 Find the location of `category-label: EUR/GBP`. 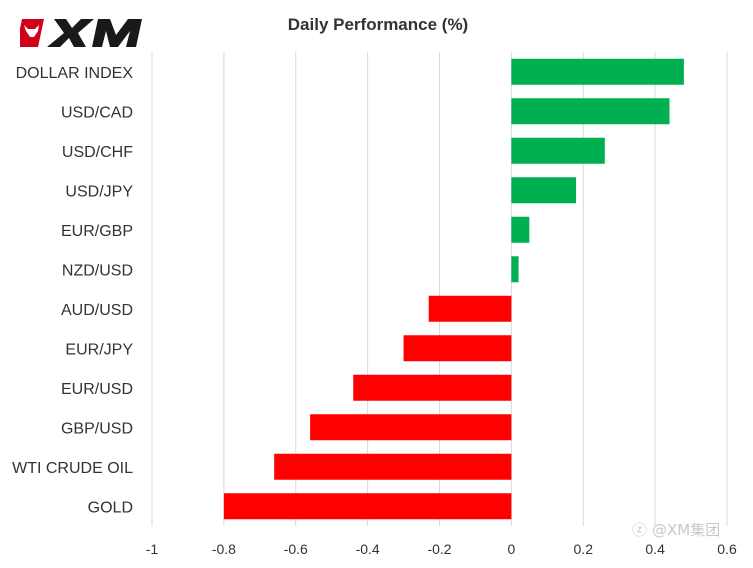

category-label: EUR/GBP is located at coordinates (97, 231).